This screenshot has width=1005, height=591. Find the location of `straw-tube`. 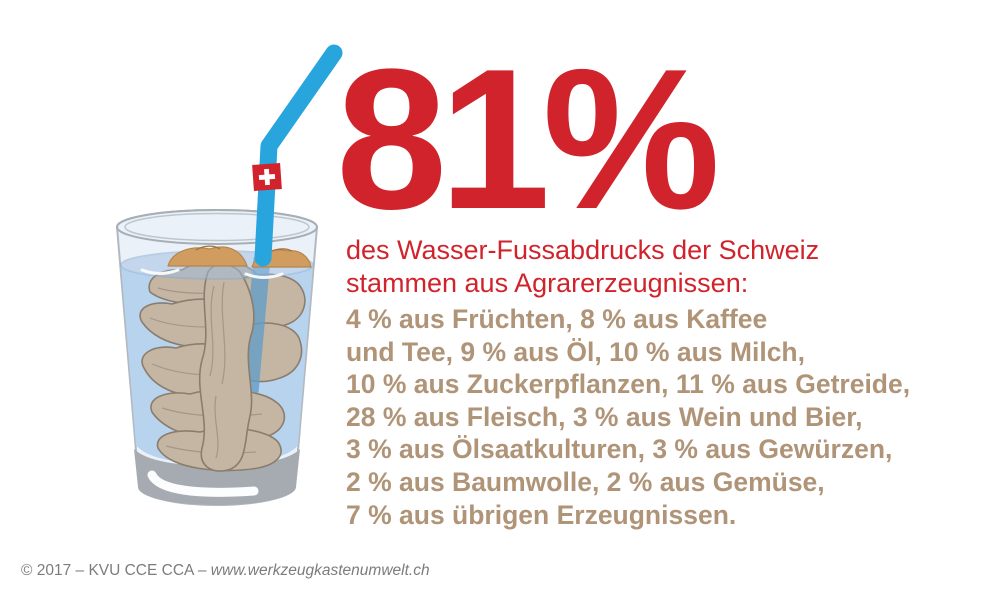

straw-tube is located at coordinates (298, 155).